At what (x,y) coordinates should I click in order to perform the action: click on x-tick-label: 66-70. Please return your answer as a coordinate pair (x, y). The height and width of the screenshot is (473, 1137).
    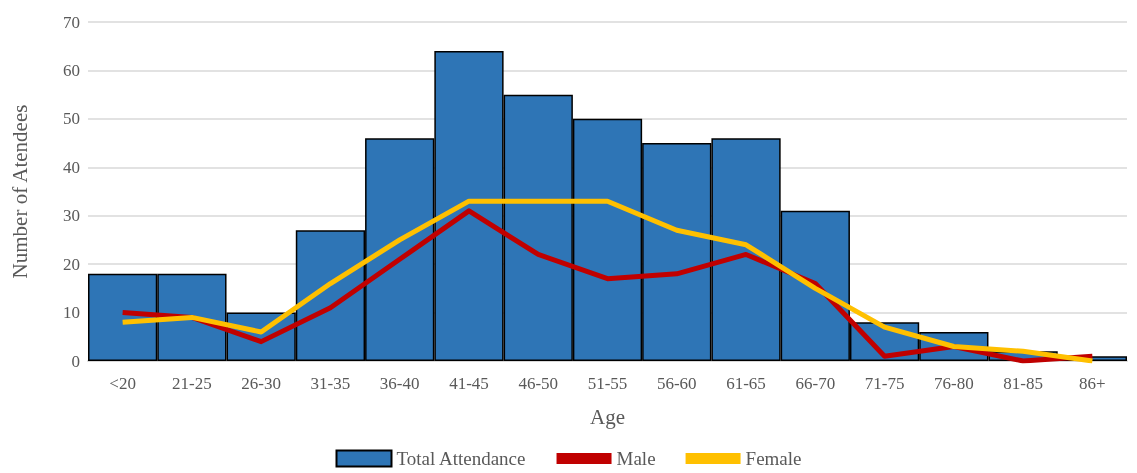
    Looking at the image, I should click on (815, 383).